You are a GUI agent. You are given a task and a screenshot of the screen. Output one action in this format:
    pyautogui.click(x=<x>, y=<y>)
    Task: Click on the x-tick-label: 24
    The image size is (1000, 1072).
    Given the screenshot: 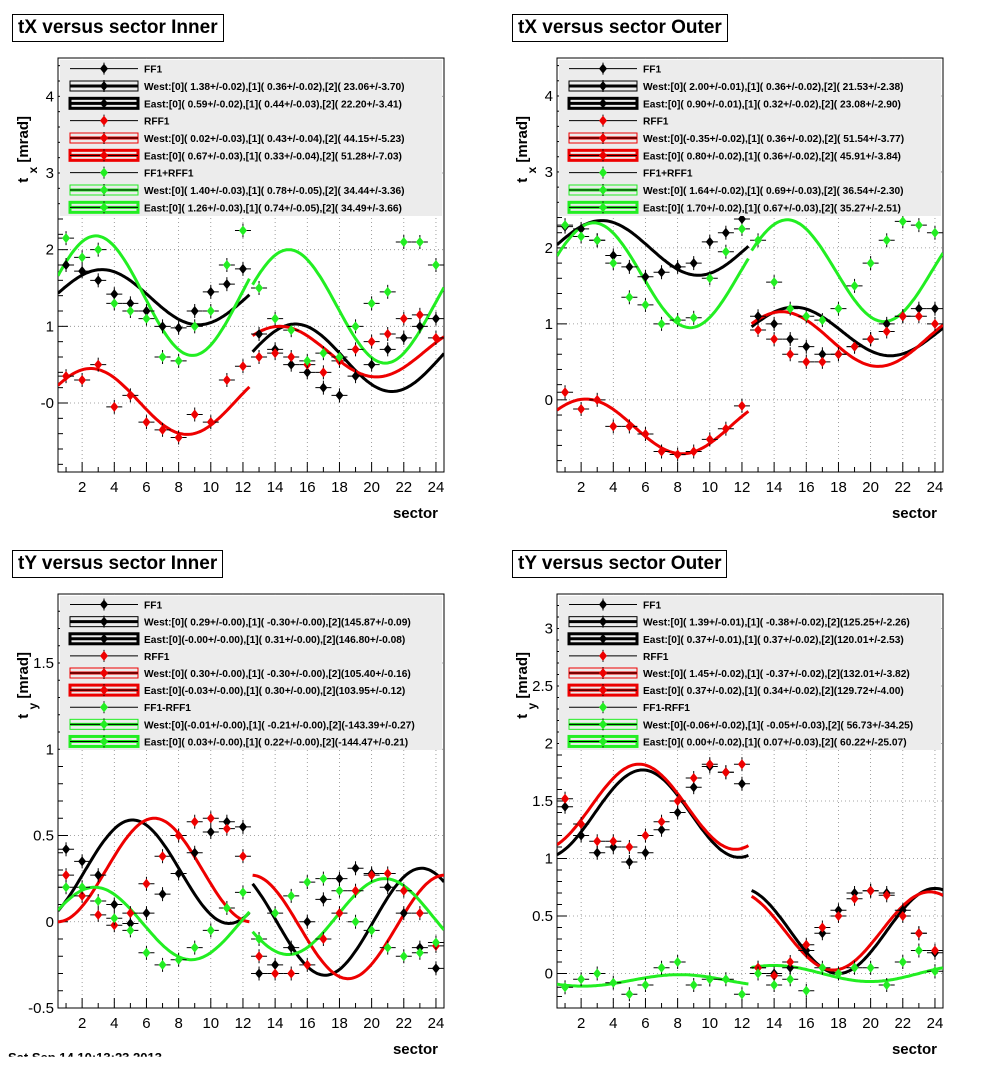 What is the action you would take?
    pyautogui.click(x=935, y=487)
    